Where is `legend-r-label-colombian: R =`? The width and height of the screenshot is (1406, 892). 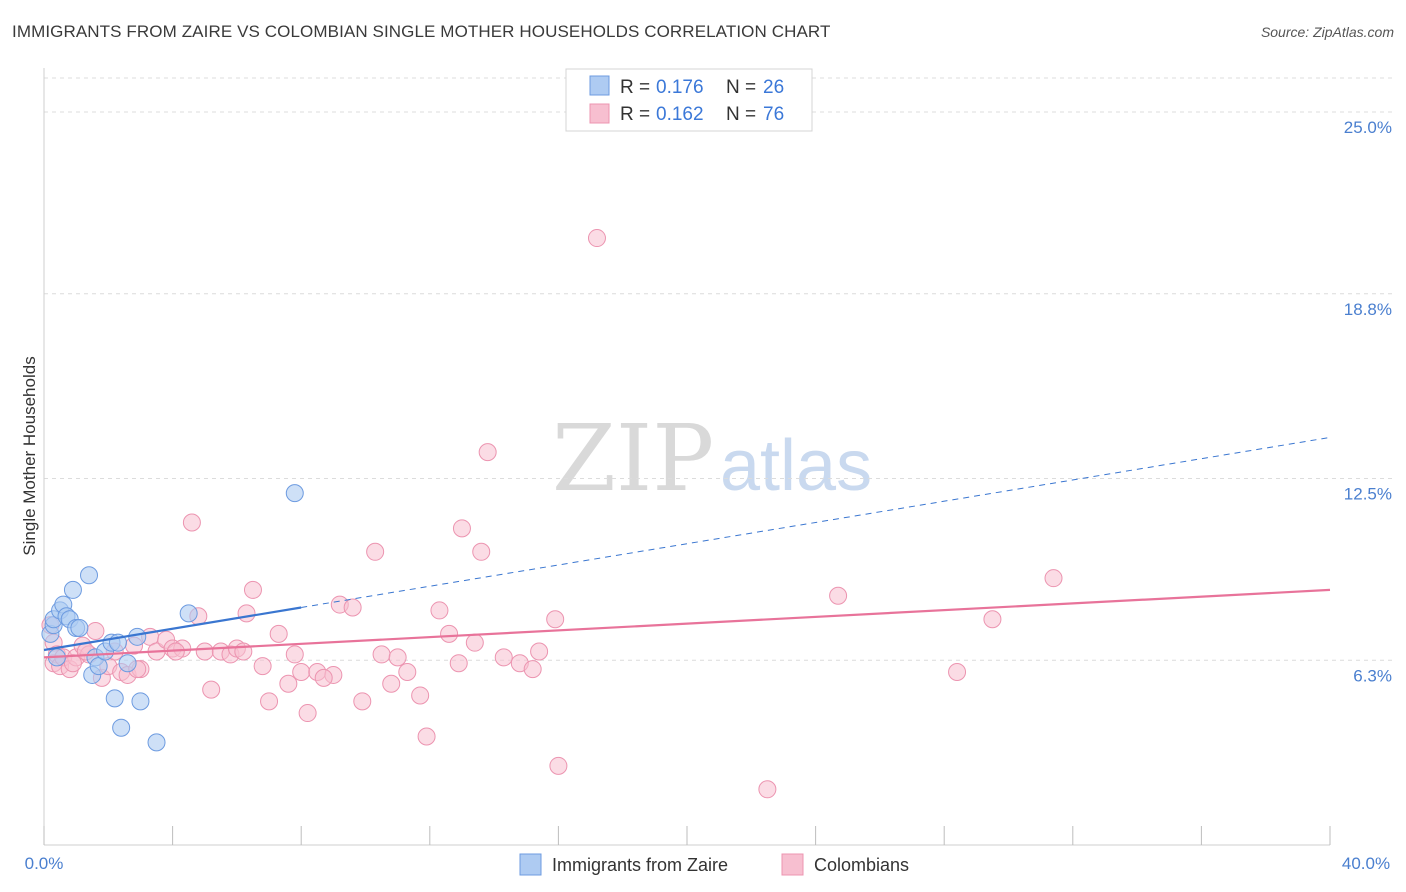
legend-r-label-colombian: R = is located at coordinates (635, 114).